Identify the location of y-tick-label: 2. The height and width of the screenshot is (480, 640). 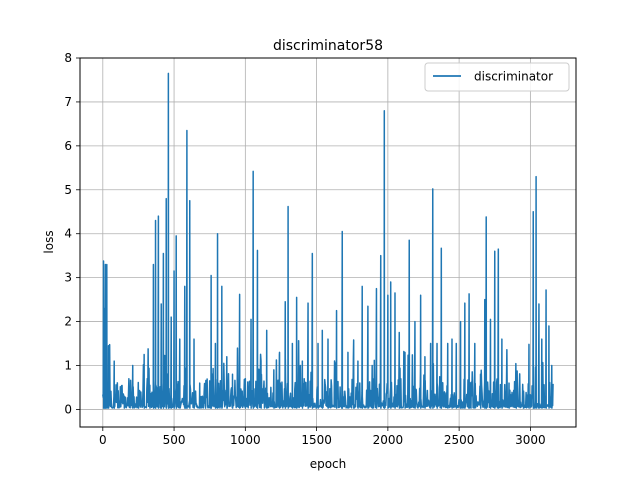
(68, 322).